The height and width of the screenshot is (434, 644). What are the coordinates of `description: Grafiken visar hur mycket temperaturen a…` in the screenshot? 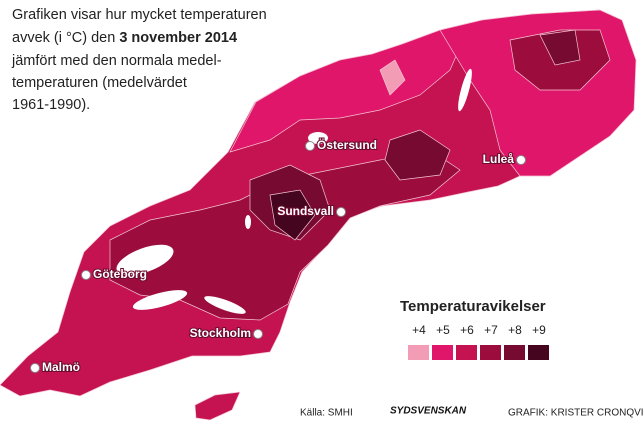 It's located at (139, 60).